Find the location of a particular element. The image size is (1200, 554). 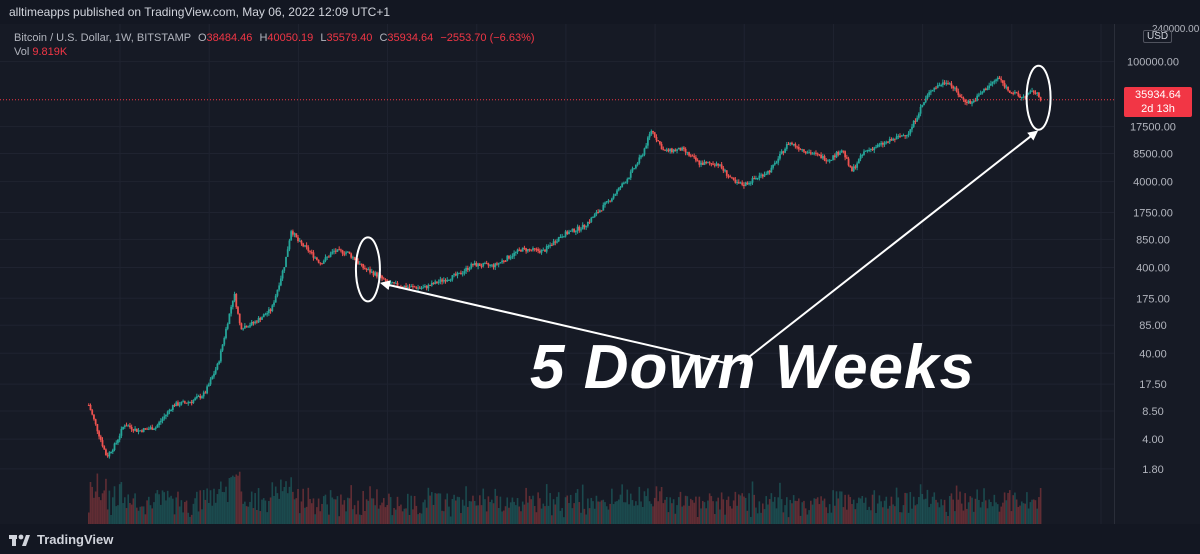

tradingview-brand: TradingView is located at coordinates (61, 539).